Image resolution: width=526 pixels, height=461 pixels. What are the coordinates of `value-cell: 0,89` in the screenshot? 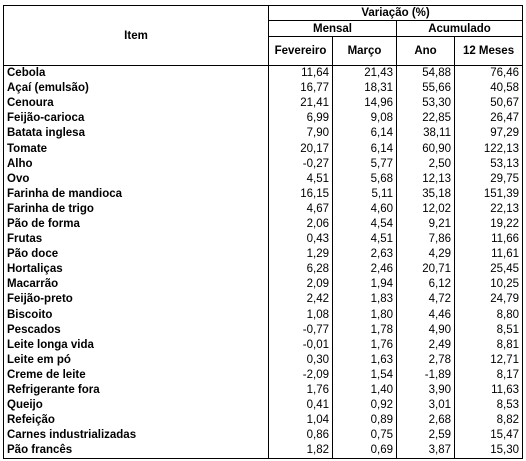 It's located at (364, 421).